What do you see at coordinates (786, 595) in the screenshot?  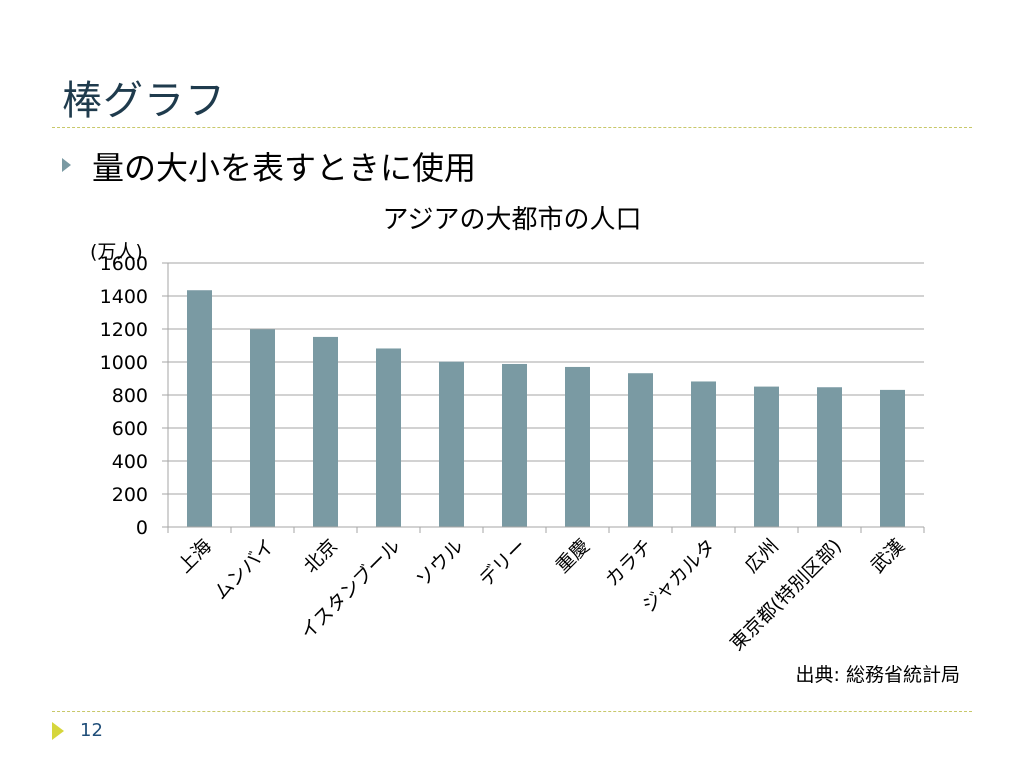 I see `x-tick-label: 東京都(特別区部)` at bounding box center [786, 595].